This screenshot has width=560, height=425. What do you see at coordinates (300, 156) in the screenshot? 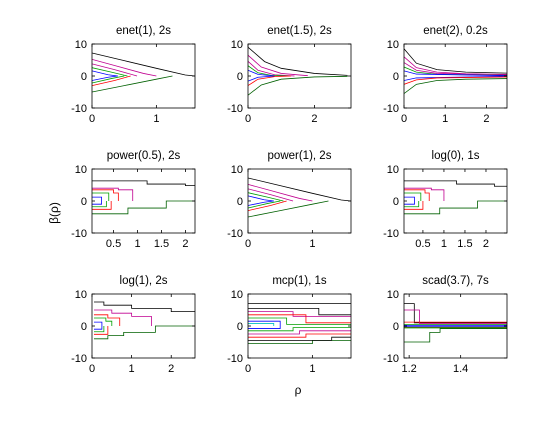
I see `subplot-title: power(1), 2s` at bounding box center [300, 156].